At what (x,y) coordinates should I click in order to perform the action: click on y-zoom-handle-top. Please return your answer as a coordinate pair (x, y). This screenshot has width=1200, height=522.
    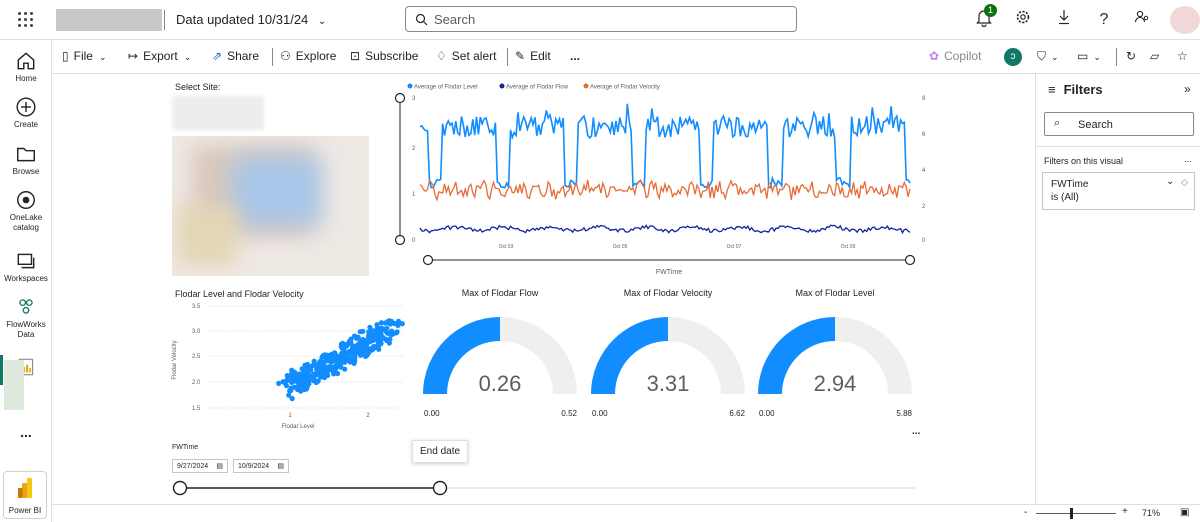
    Looking at the image, I should click on (400, 98).